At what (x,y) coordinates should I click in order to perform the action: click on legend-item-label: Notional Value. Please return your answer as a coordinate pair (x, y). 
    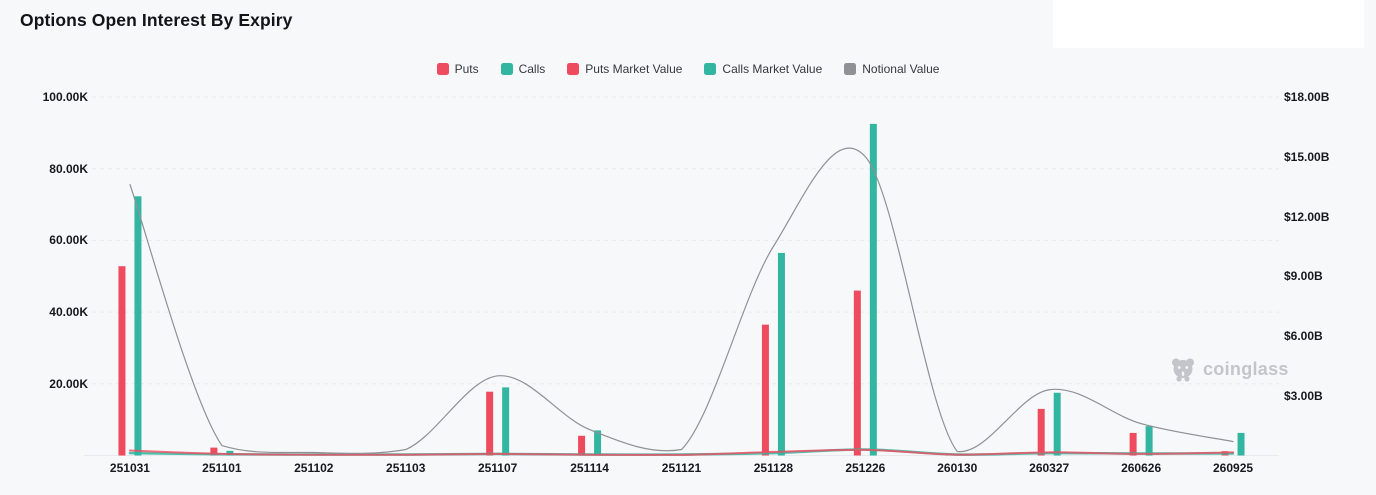
    Looking at the image, I should click on (901, 69).